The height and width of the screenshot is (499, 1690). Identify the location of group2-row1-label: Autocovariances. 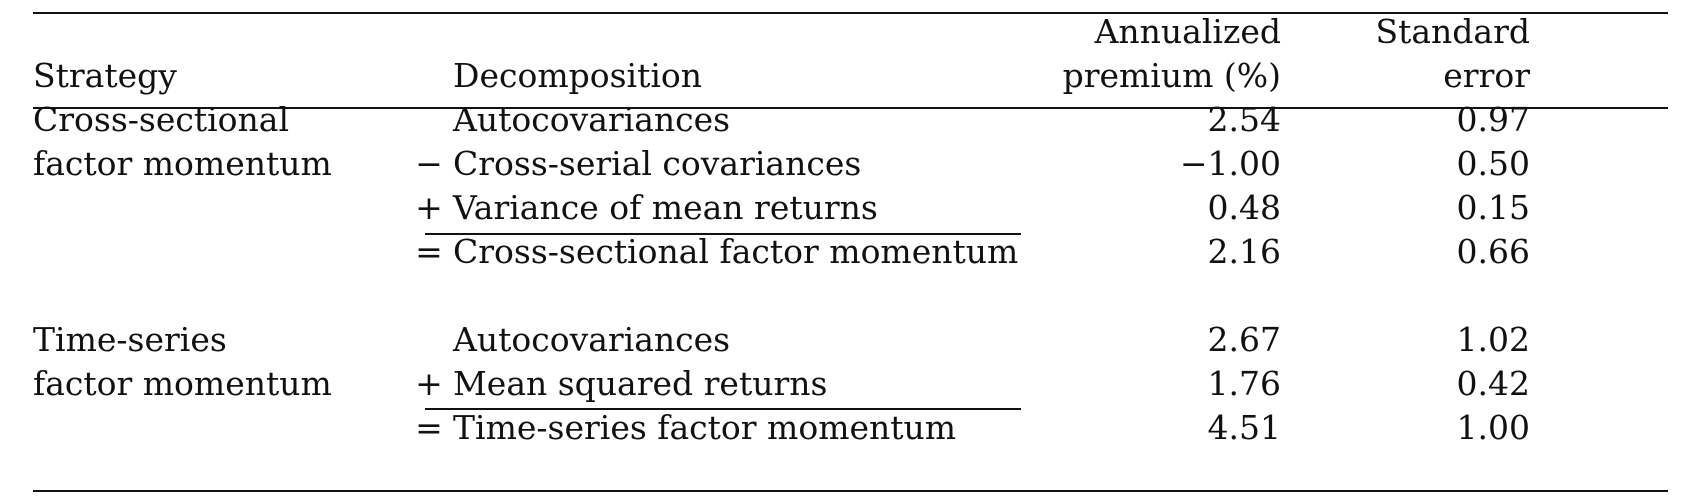
(592, 339).